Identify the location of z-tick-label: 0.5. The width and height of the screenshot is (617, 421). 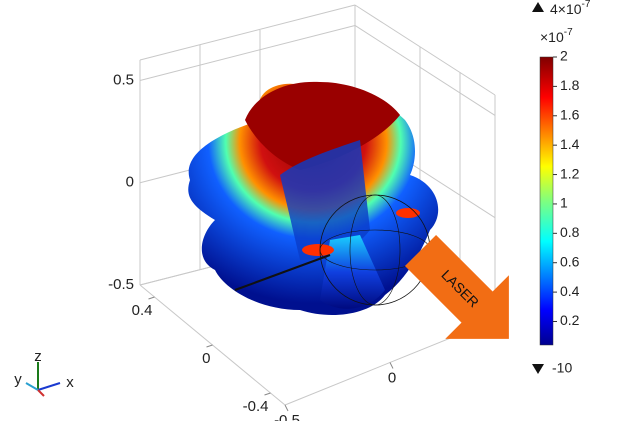
(123, 79).